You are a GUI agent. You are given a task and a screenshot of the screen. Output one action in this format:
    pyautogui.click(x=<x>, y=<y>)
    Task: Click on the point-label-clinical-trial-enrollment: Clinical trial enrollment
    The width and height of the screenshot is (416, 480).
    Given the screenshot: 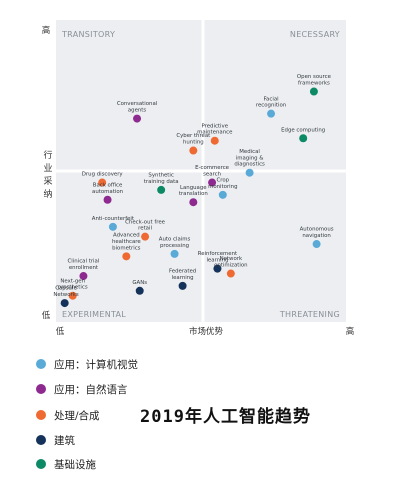 What is the action you would take?
    pyautogui.click(x=84, y=265)
    